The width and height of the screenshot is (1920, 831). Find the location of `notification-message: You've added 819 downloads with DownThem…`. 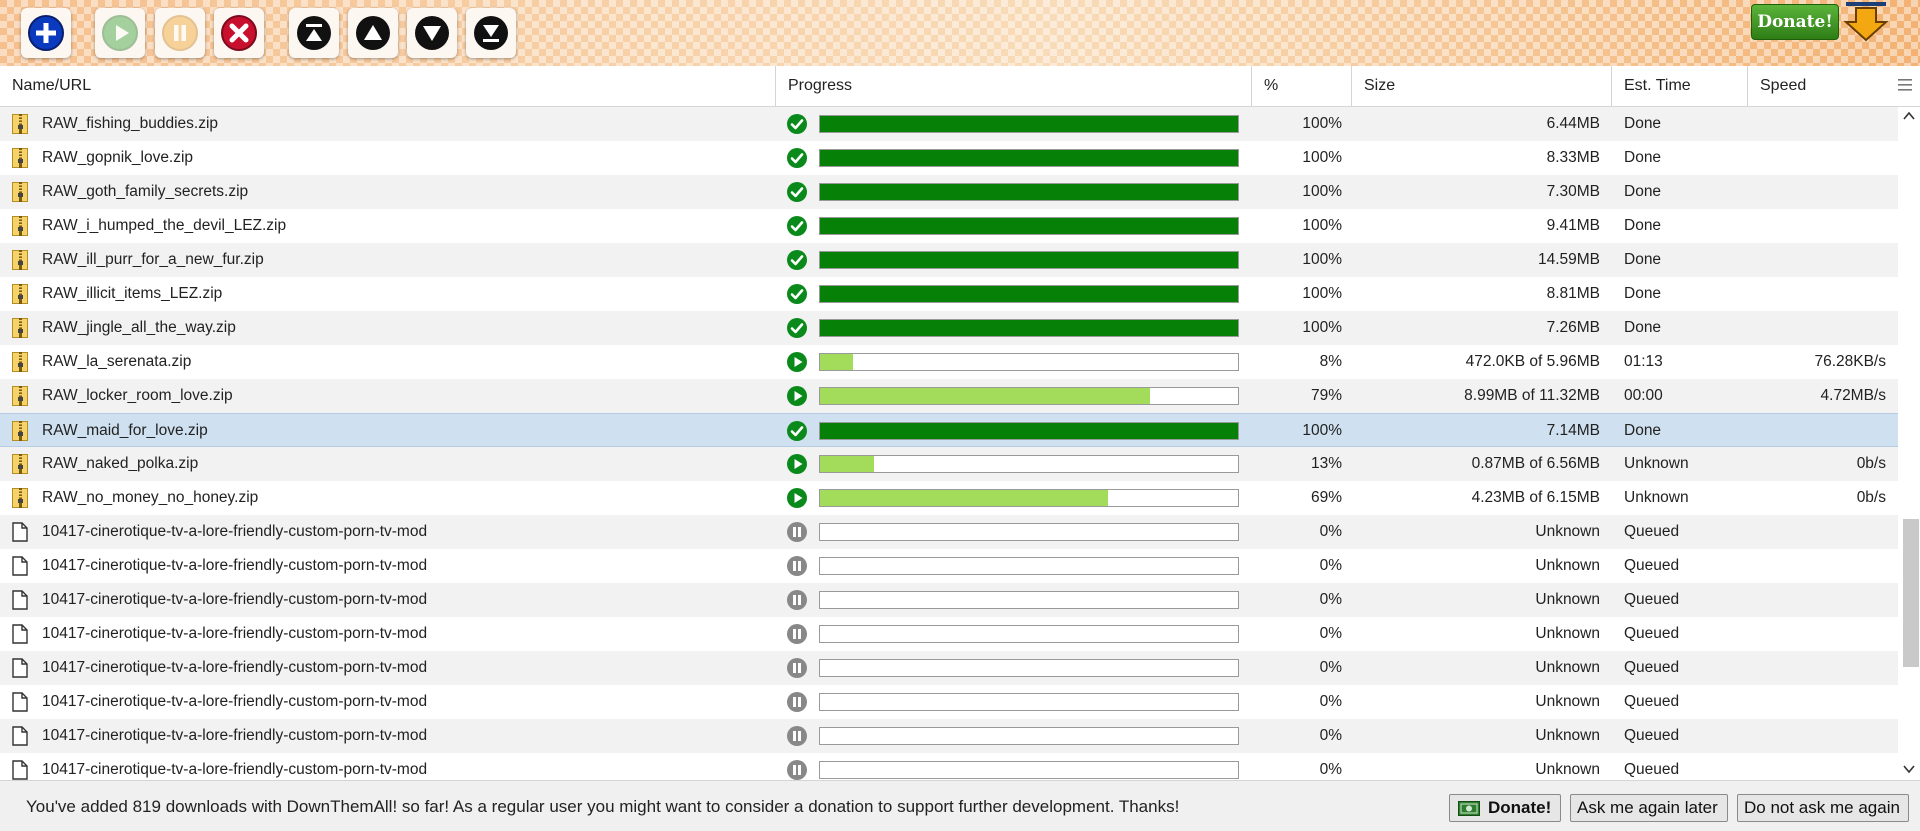

notification-message: You've added 819 downloads with DownThem… is located at coordinates (603, 806).